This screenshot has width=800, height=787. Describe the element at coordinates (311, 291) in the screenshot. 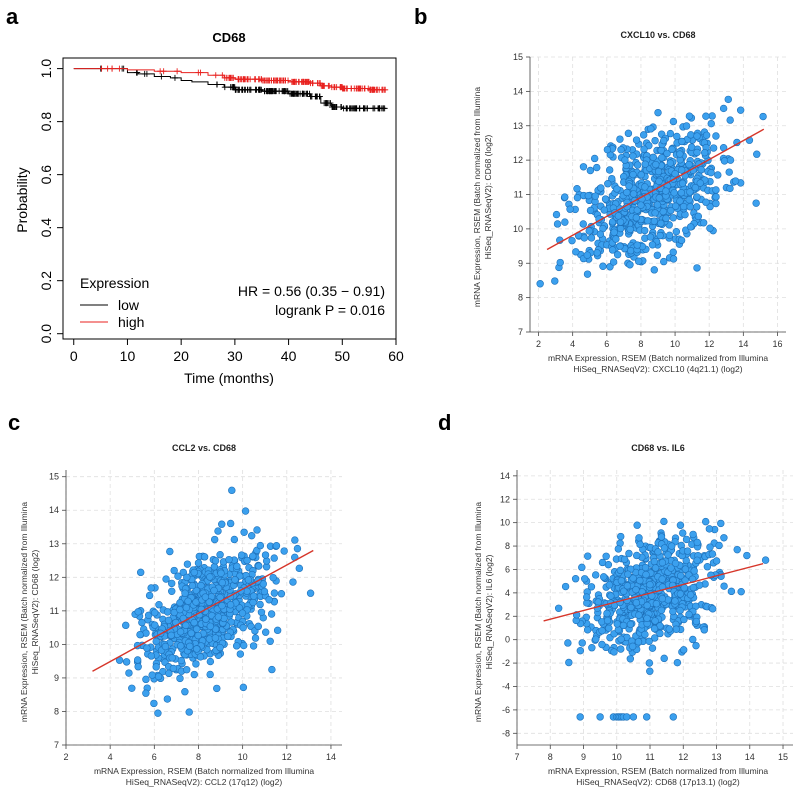

I see `km-hr-annotation: HR = 0.56 (0.35 − 0.91)` at that location.